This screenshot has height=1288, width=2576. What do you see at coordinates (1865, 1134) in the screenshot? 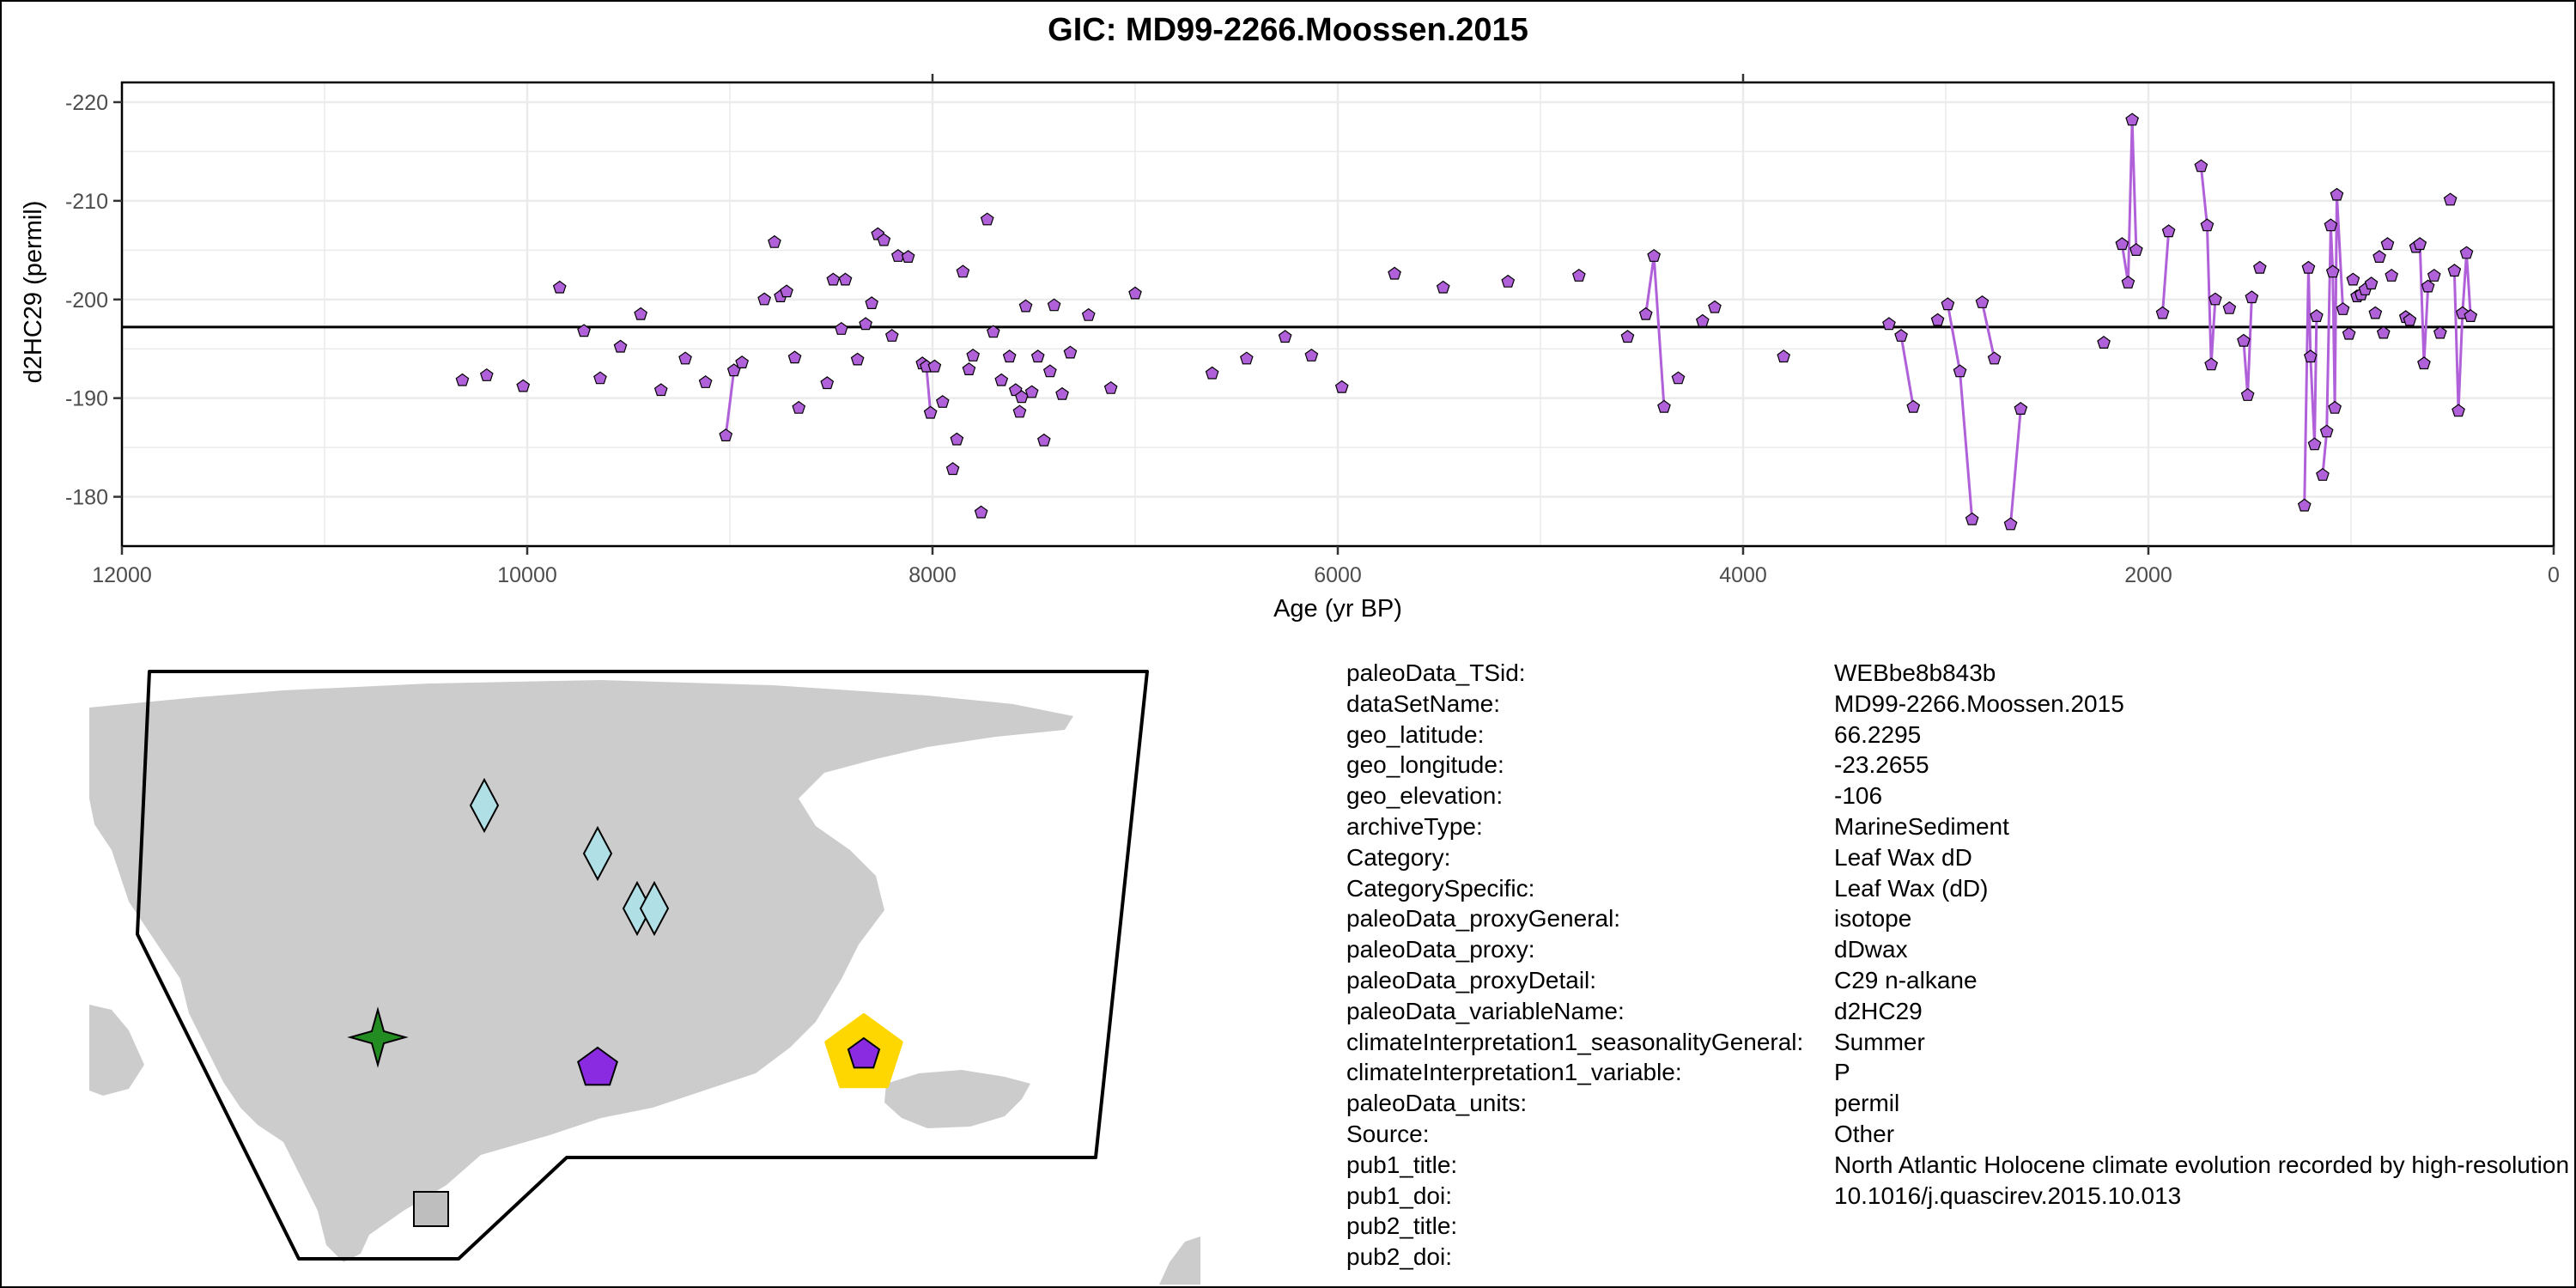
I see `metadata-value: Other` at bounding box center [1865, 1134].